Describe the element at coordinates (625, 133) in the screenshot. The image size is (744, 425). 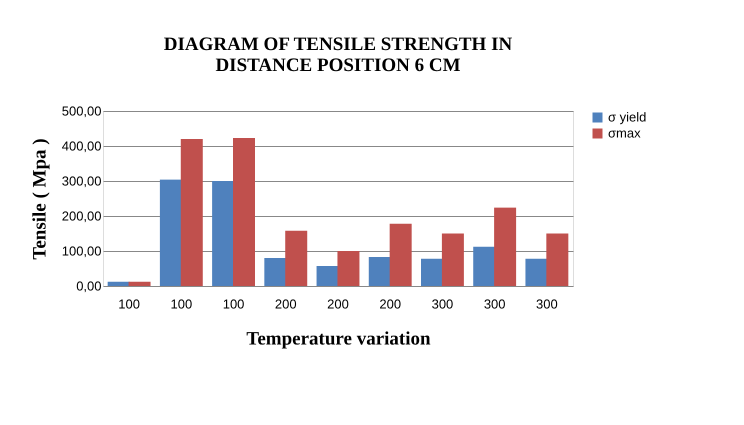
I see `legend-label: σmax` at that location.